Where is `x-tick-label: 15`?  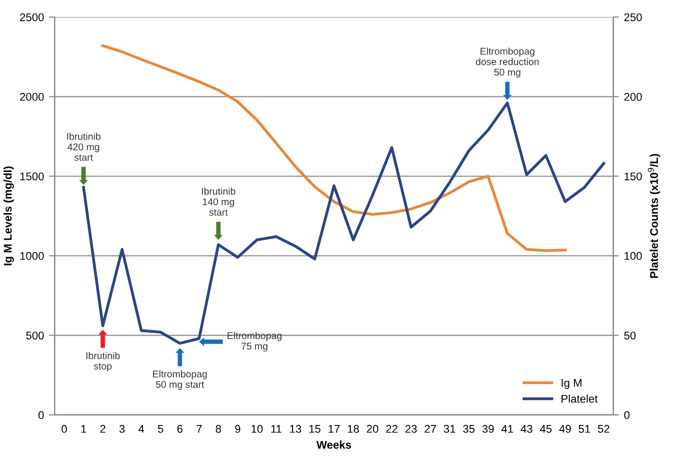
x-tick-label: 15 is located at coordinates (314, 429).